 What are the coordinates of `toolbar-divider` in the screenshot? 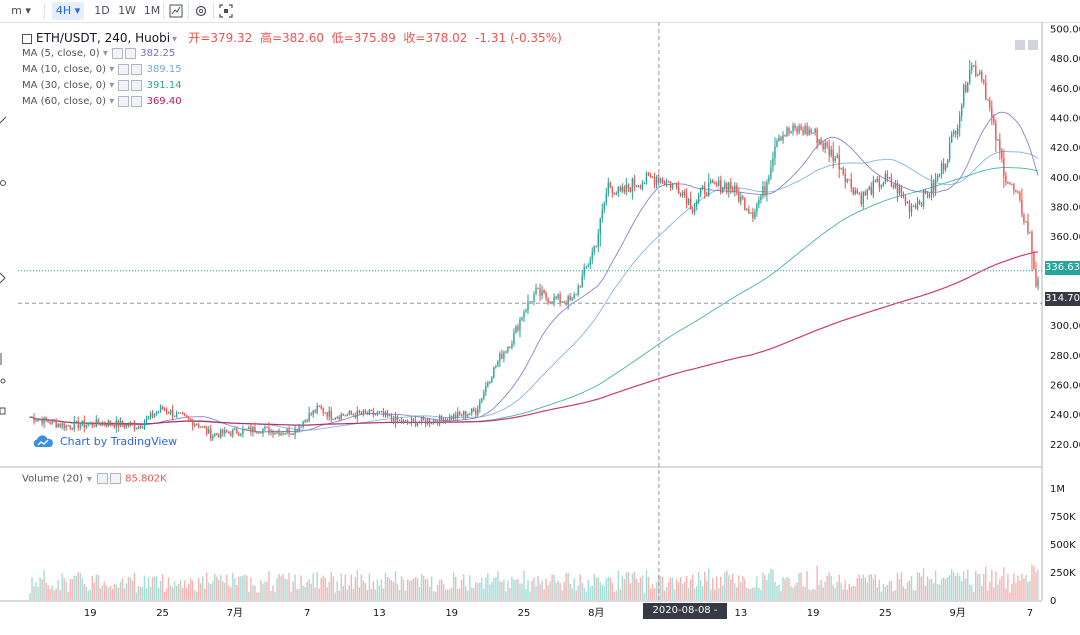 It's located at (163, 11).